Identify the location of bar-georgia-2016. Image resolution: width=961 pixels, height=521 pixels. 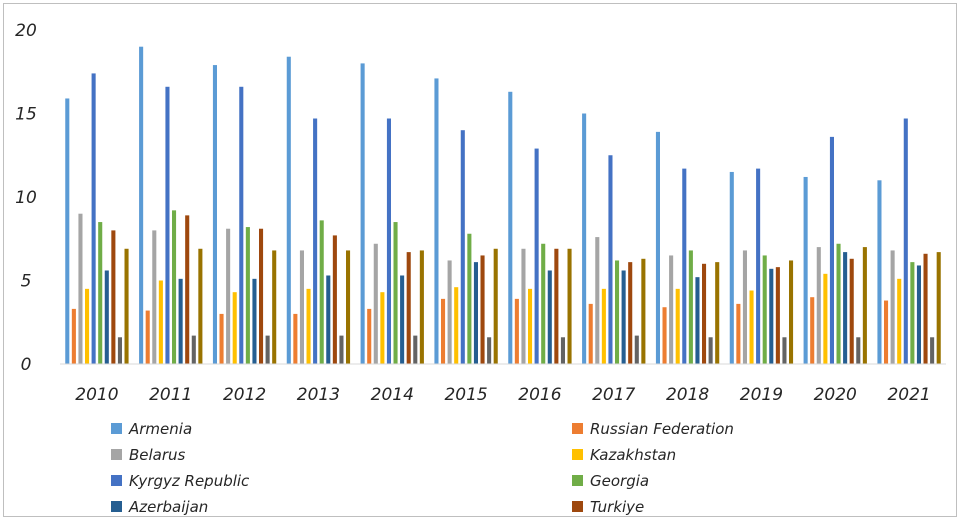
(543, 303).